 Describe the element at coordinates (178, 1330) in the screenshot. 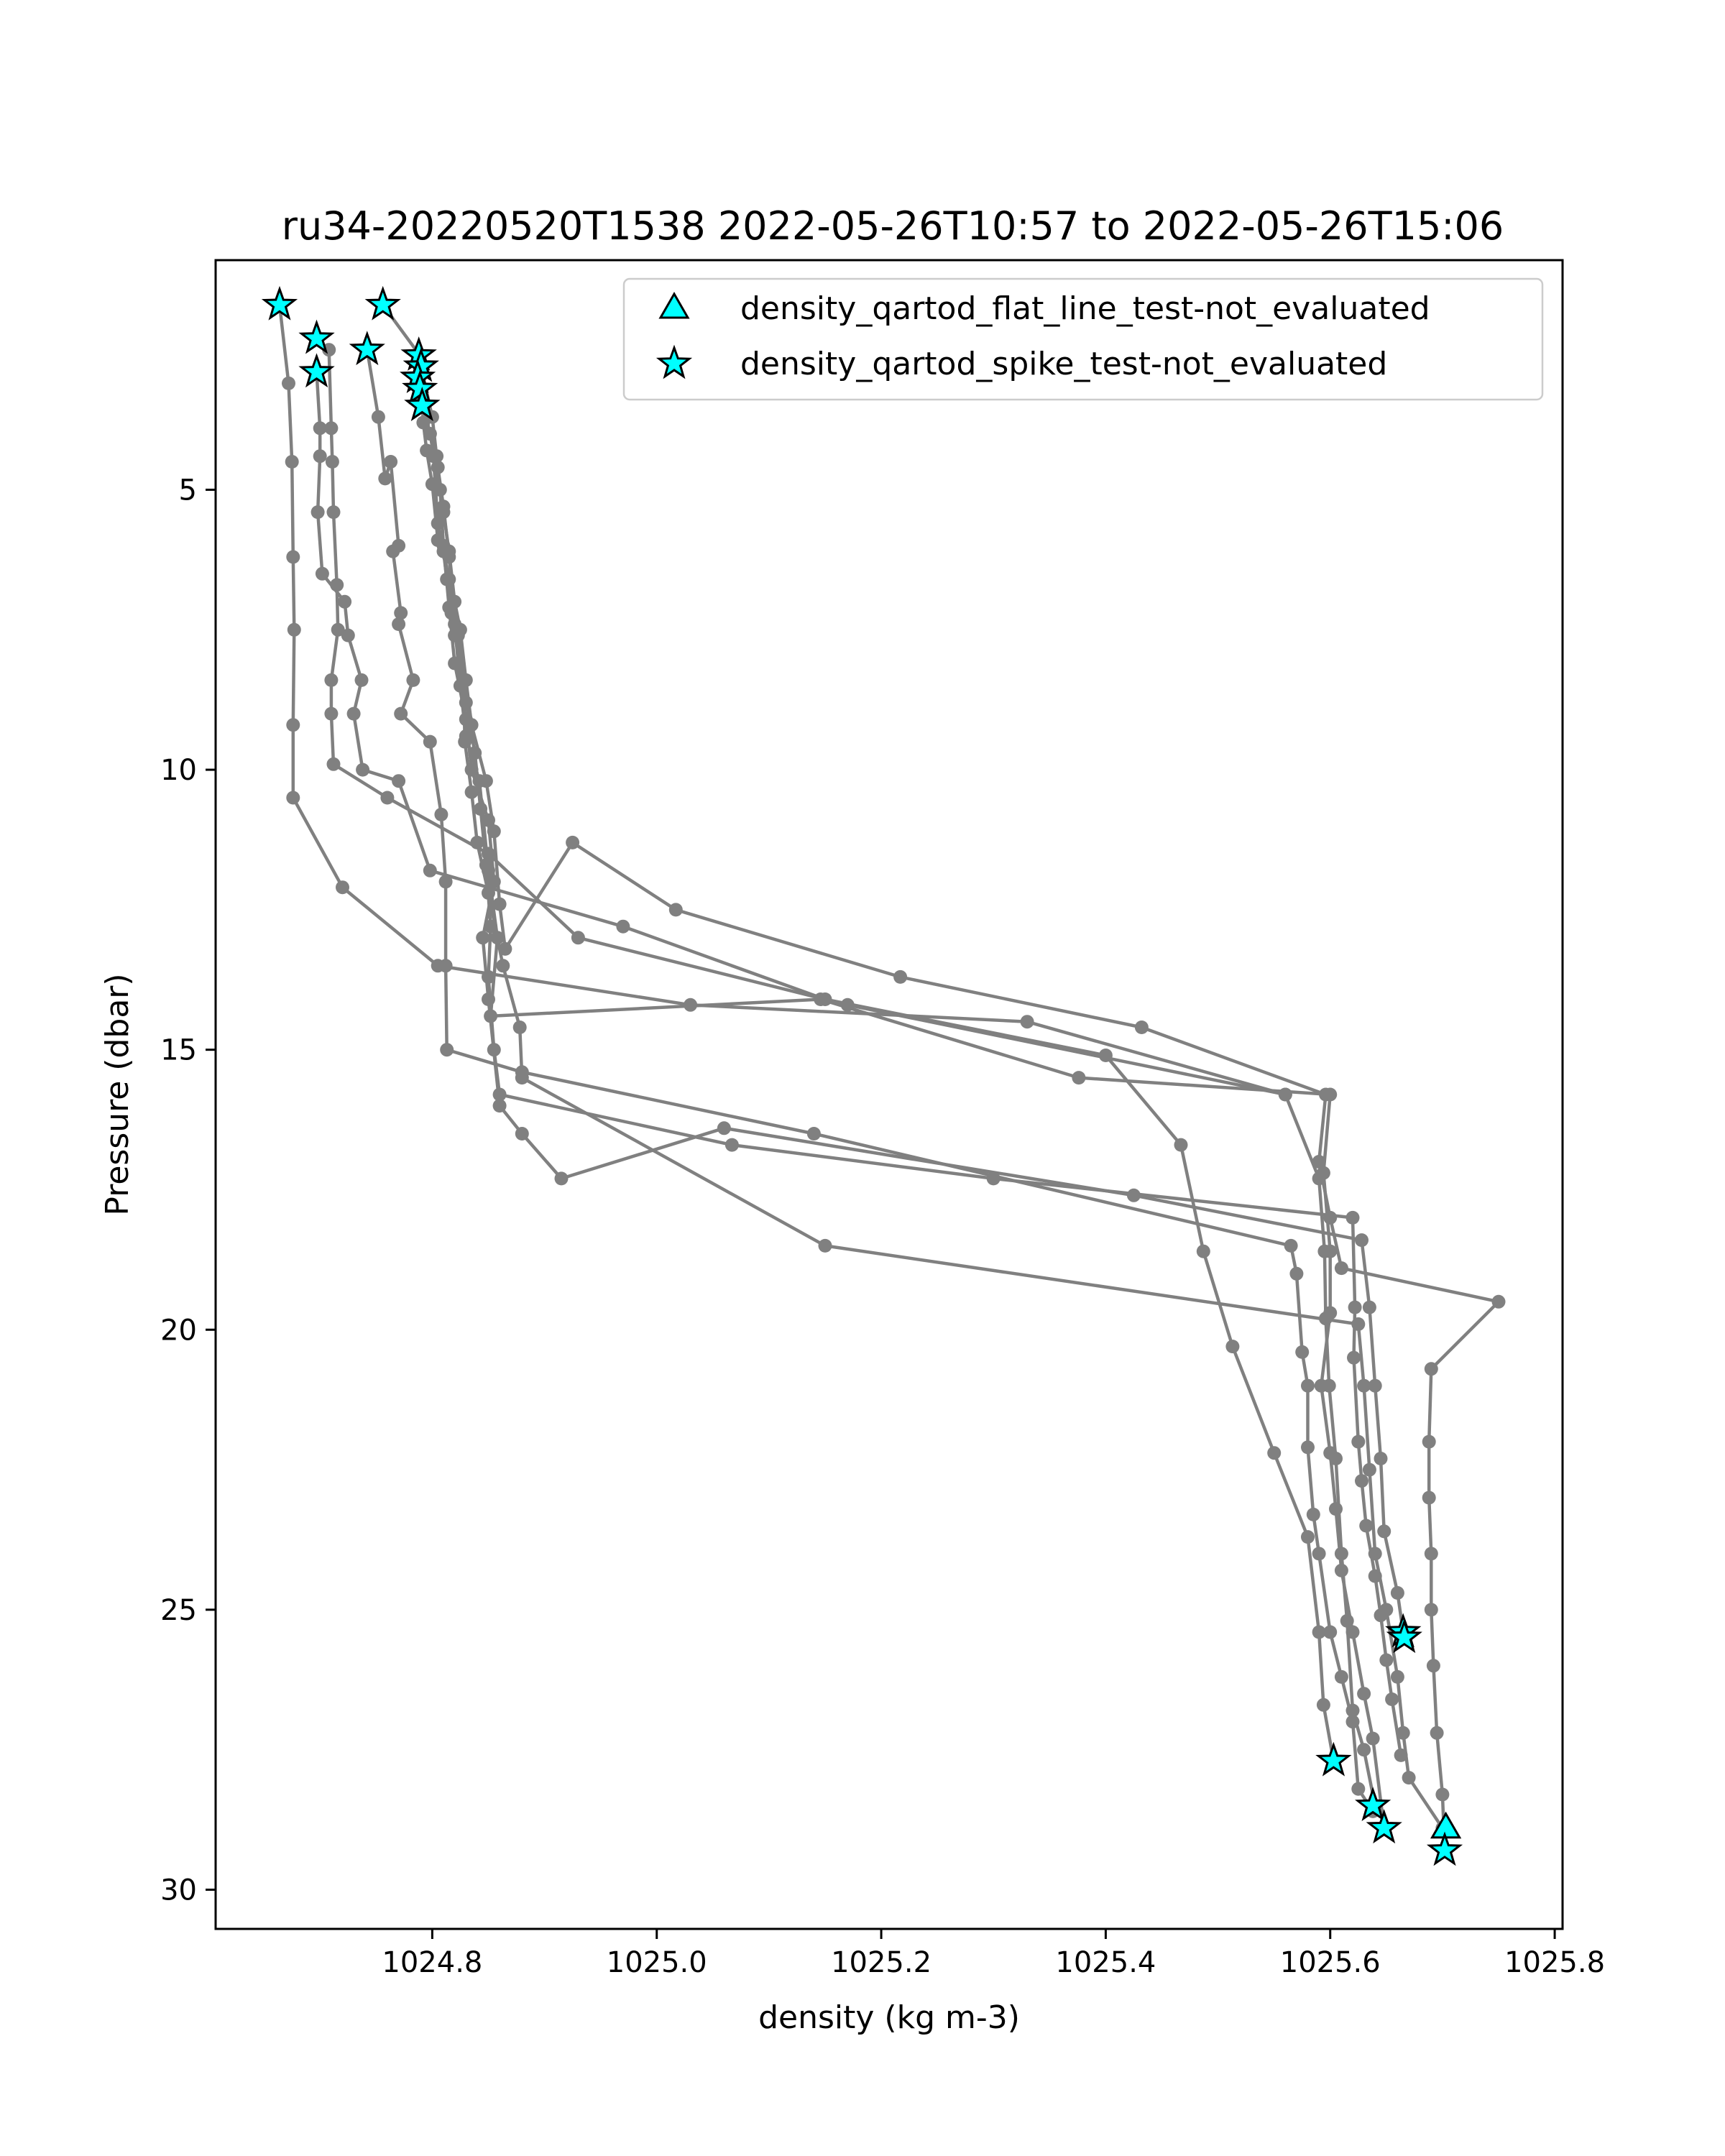

I see `y-tick-label: 20` at that location.